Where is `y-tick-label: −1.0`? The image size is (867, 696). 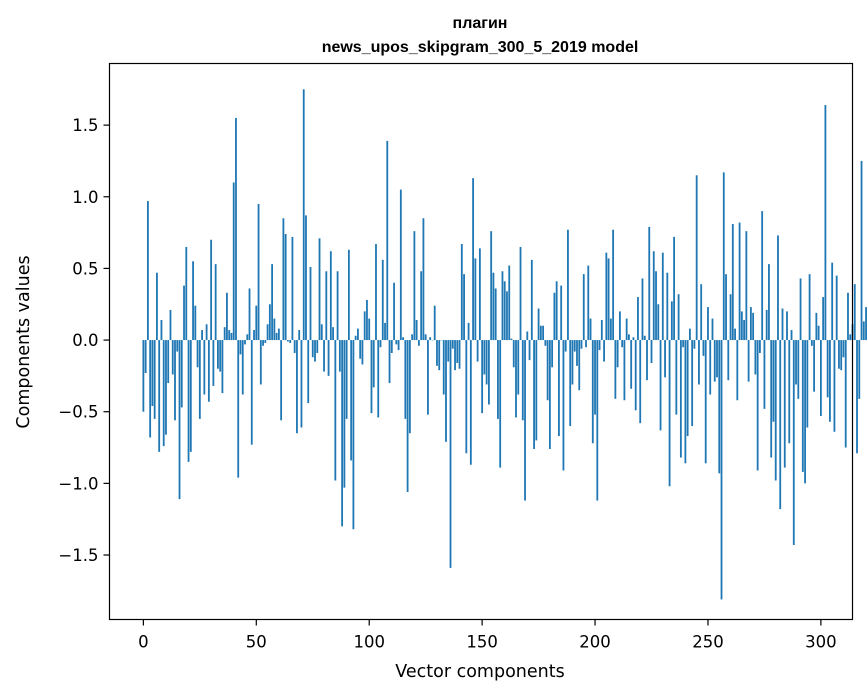
y-tick-label: −1.0 is located at coordinates (78, 483).